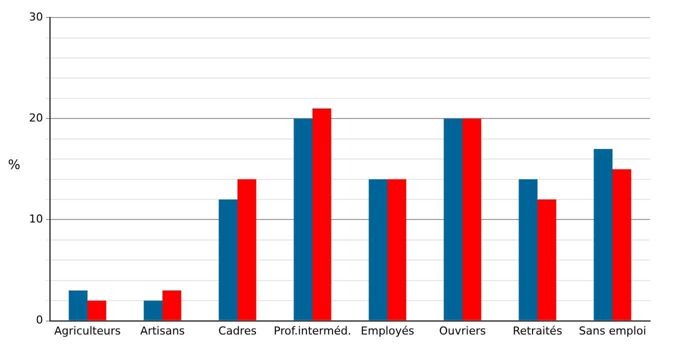 The width and height of the screenshot is (700, 350). What do you see at coordinates (35, 118) in the screenshot?
I see `y-tick-label: 20` at bounding box center [35, 118].